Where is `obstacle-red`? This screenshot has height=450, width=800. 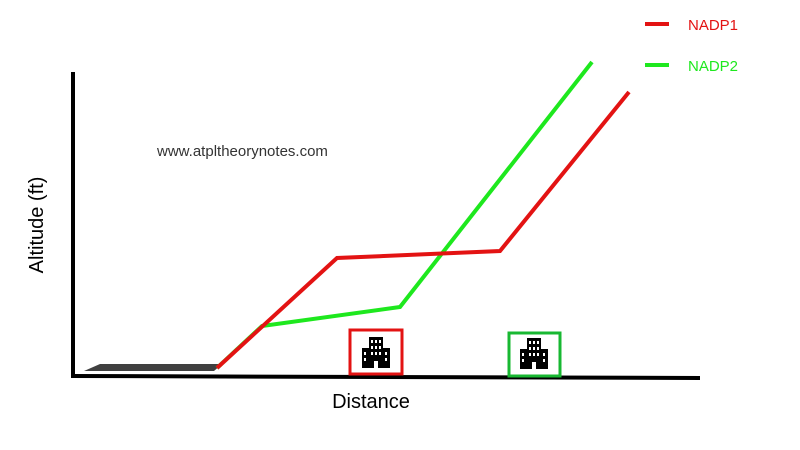
obstacle-red is located at coordinates (376, 352).